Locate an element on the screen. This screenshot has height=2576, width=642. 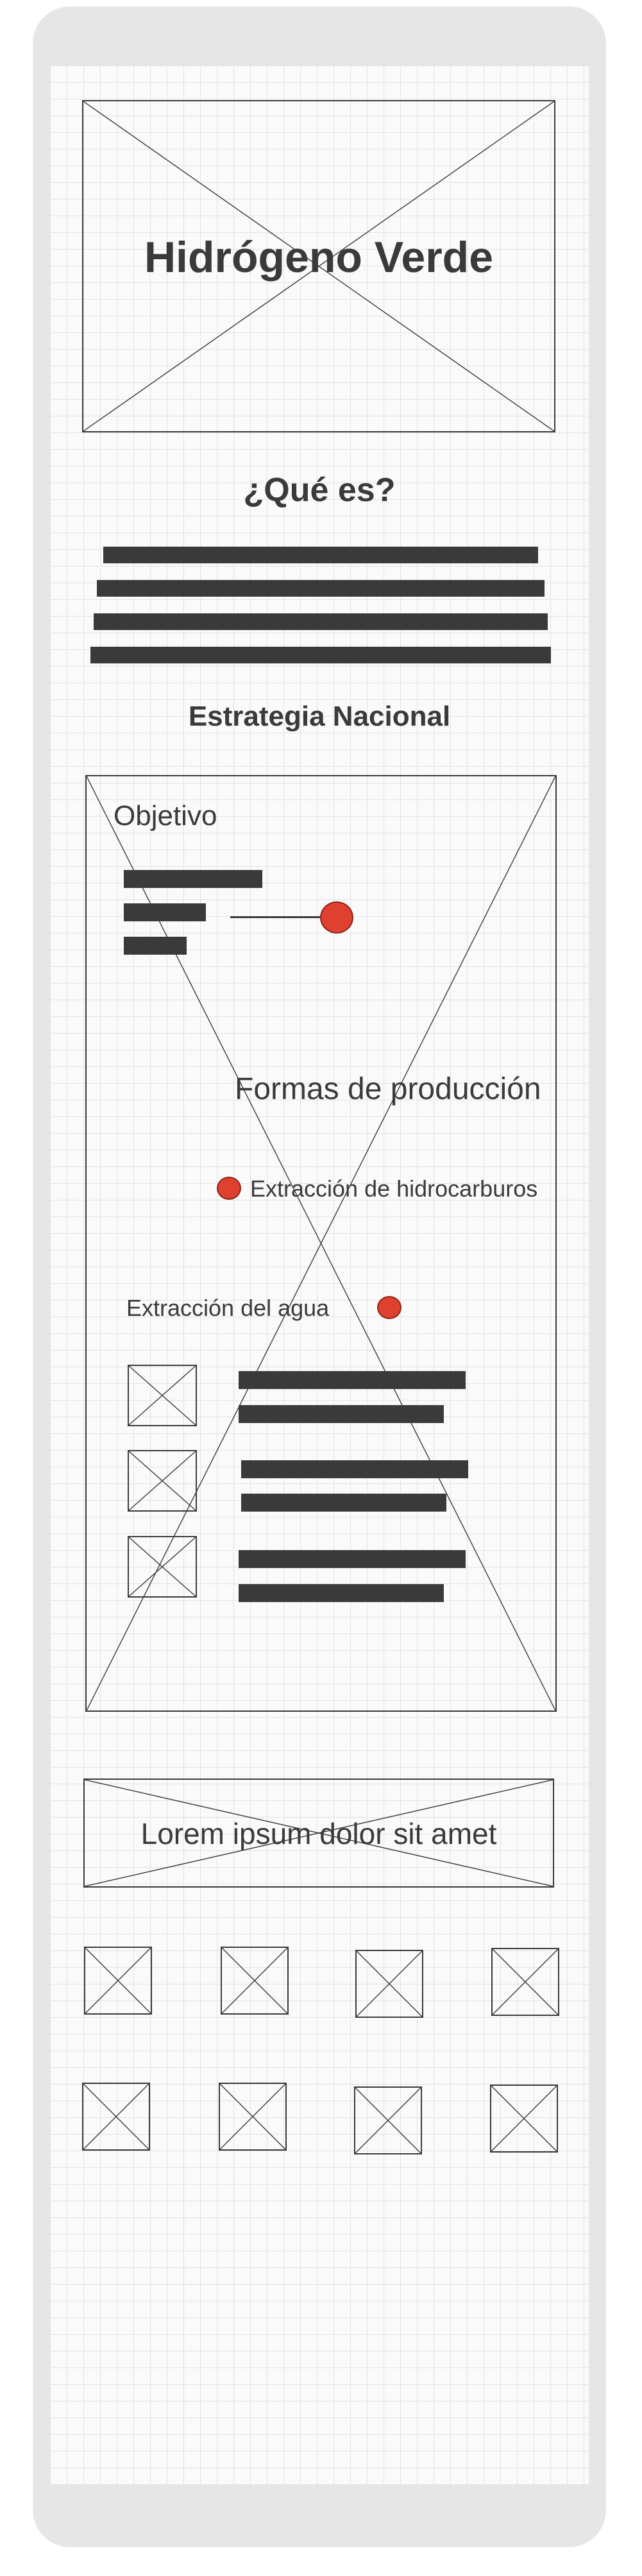
banner-image-placeholder is located at coordinates (318, 1833).